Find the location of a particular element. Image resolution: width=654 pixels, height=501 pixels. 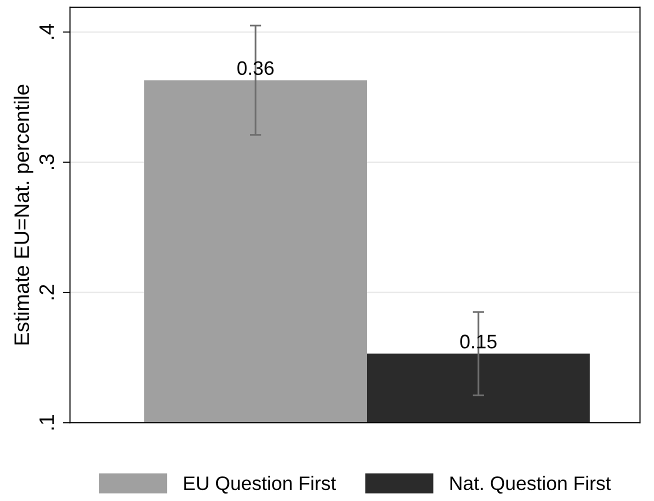

legend-label: EU Question First is located at coordinates (260, 485).